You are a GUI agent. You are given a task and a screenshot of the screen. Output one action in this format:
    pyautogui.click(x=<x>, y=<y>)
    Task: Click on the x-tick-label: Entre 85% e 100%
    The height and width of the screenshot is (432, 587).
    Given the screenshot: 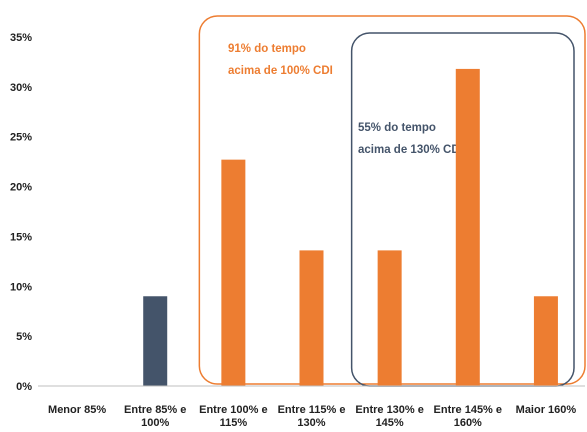 What is the action you would take?
    pyautogui.click(x=155, y=416)
    